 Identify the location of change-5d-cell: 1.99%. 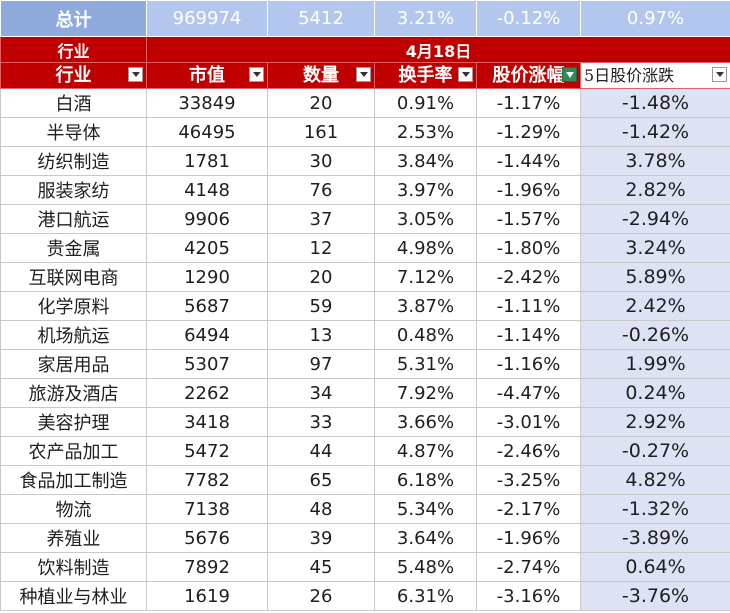
(655, 364).